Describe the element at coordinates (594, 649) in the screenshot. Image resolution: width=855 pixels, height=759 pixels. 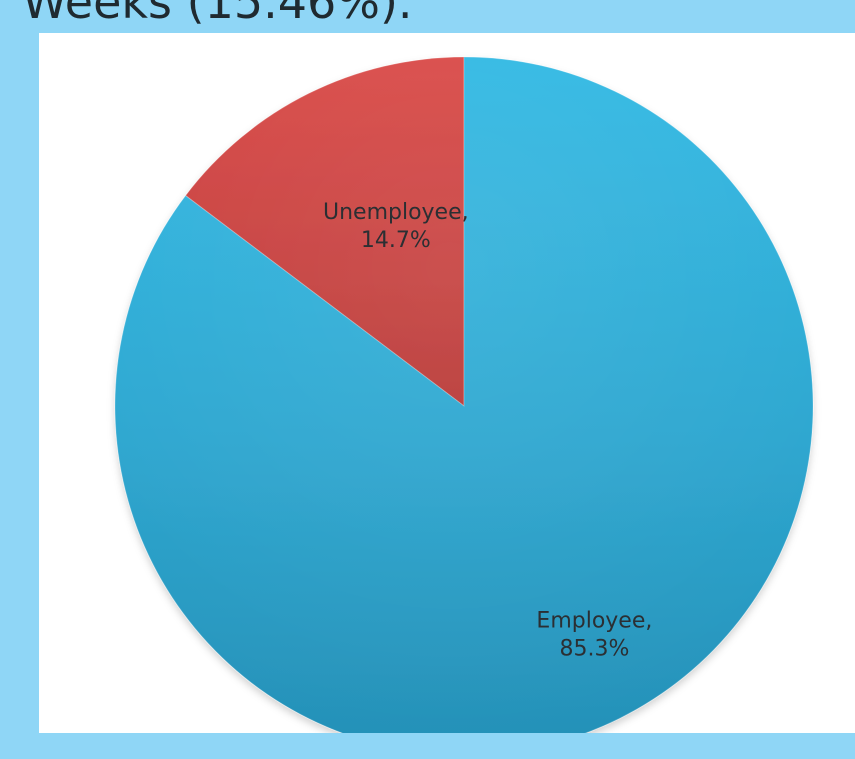
I see `slice-label-employee-value: 85.3%` at that location.